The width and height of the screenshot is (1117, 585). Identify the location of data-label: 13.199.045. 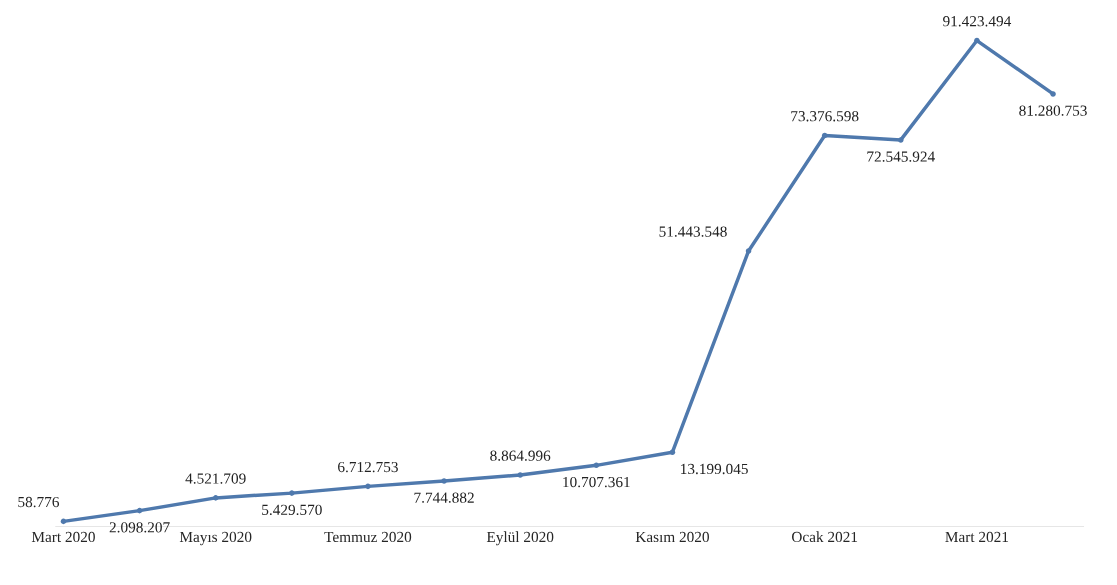
(714, 469).